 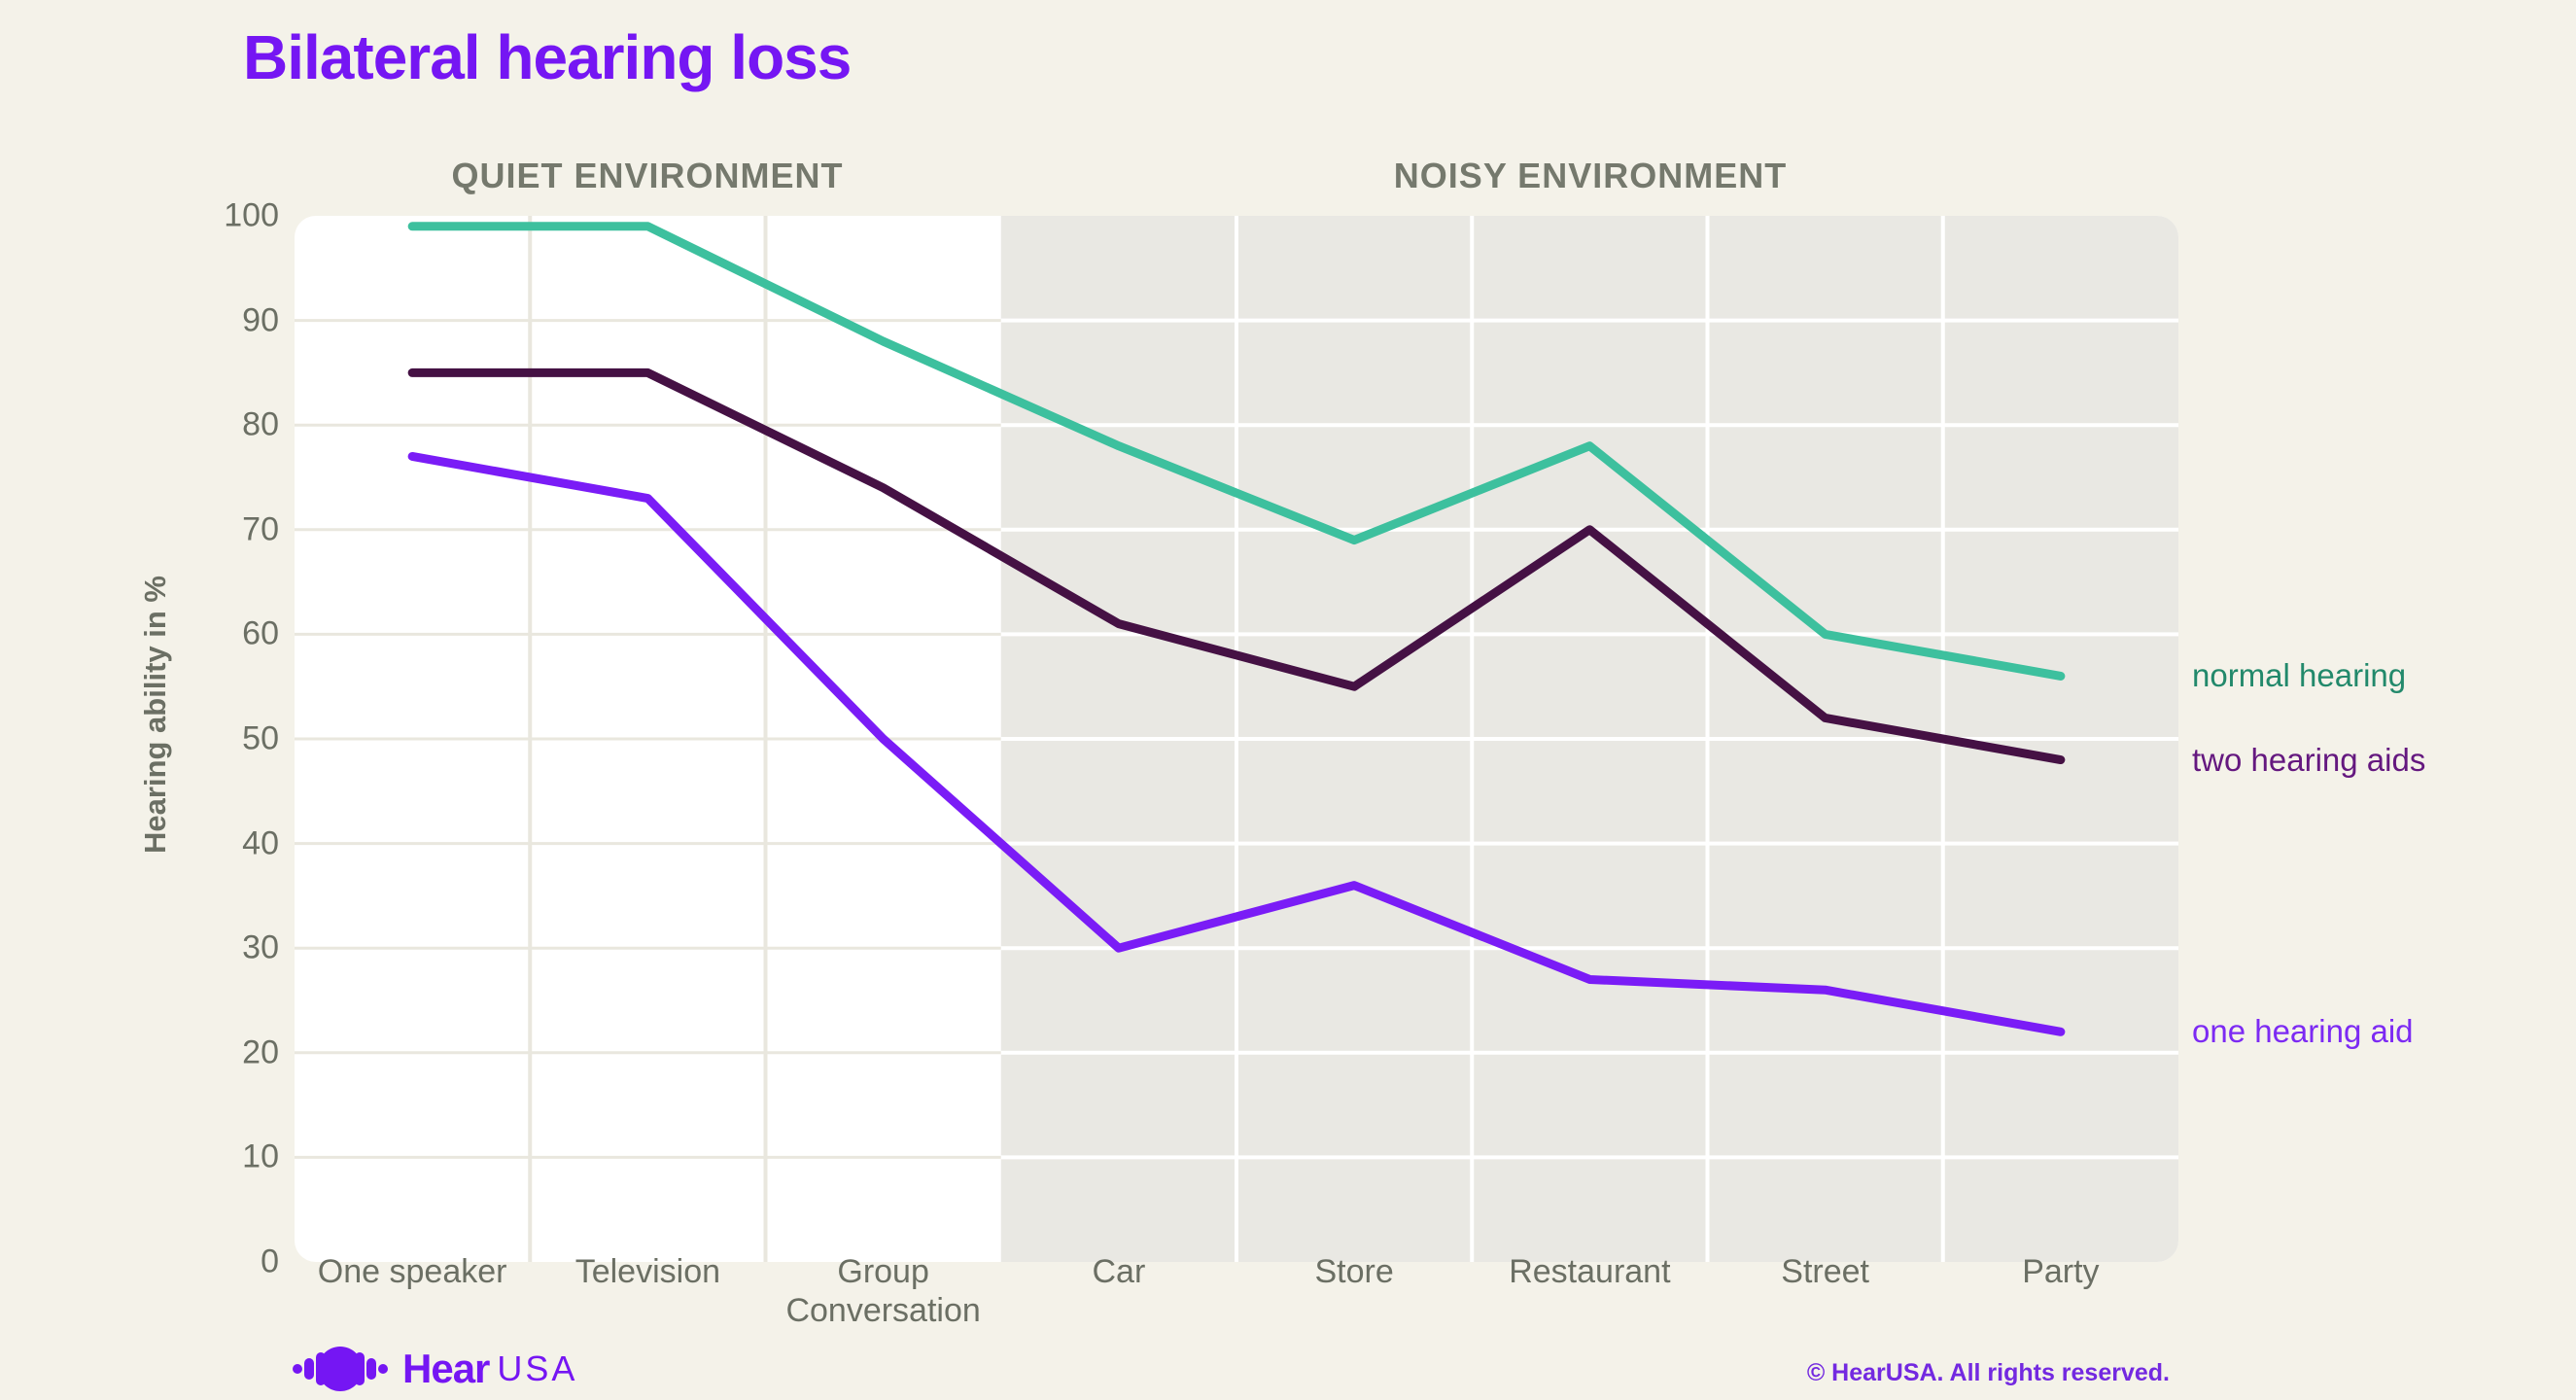 I want to click on page-title: Bilateral hearing loss, so click(x=547, y=57).